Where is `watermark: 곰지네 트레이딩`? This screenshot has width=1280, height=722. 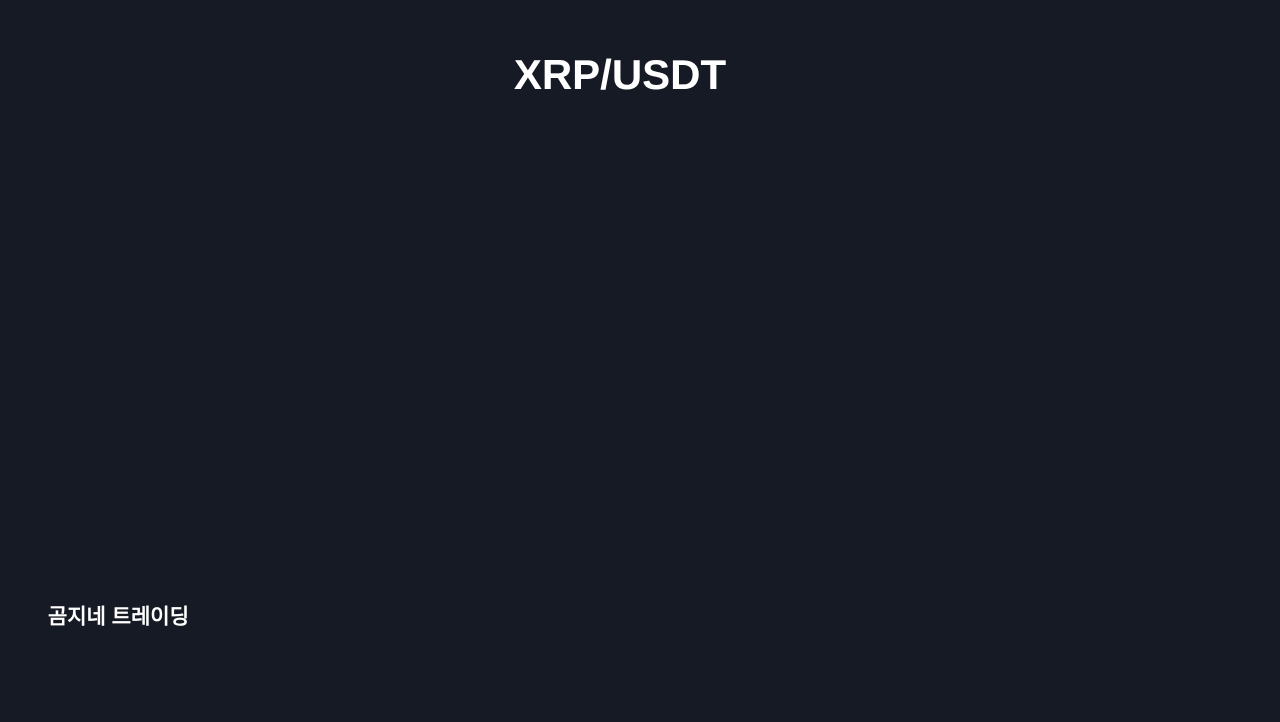 watermark: 곰지네 트레이딩 is located at coordinates (118, 617).